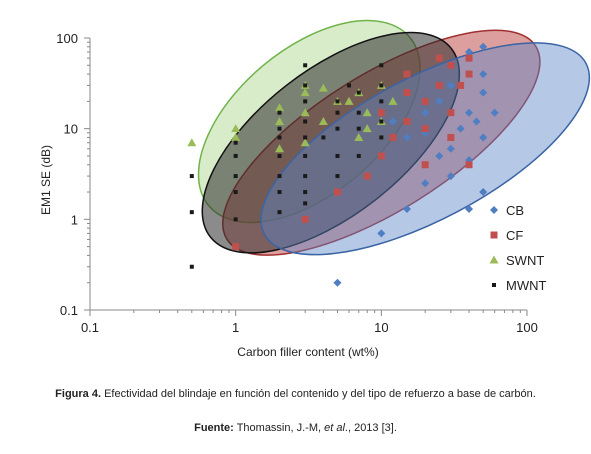 Image resolution: width=591 pixels, height=454 pixels. I want to click on source-rest: ., 2013 [3]., so click(370, 428).